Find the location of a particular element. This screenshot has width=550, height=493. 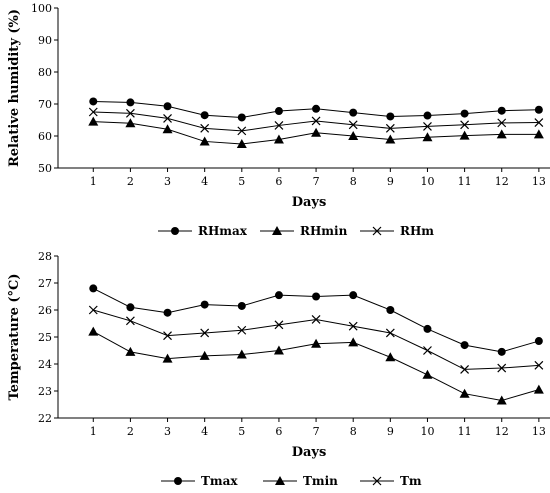

y-tick-label: 26 is located at coordinates (45, 310).